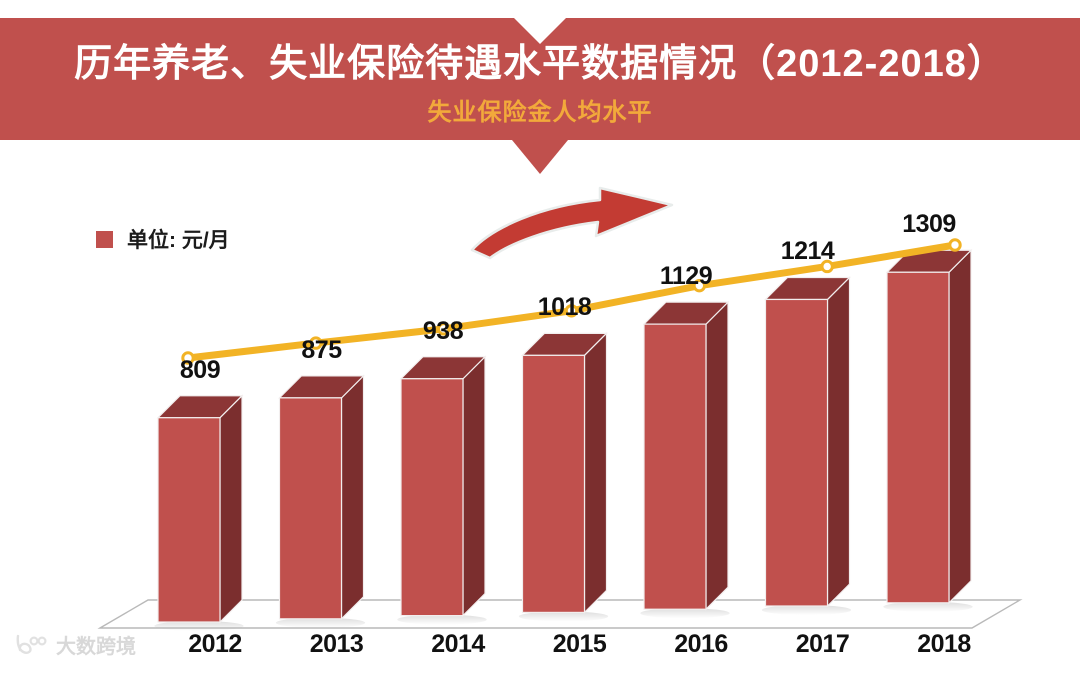 Image resolution: width=1080 pixels, height=675 pixels. I want to click on line-marker-2018, so click(955, 245).